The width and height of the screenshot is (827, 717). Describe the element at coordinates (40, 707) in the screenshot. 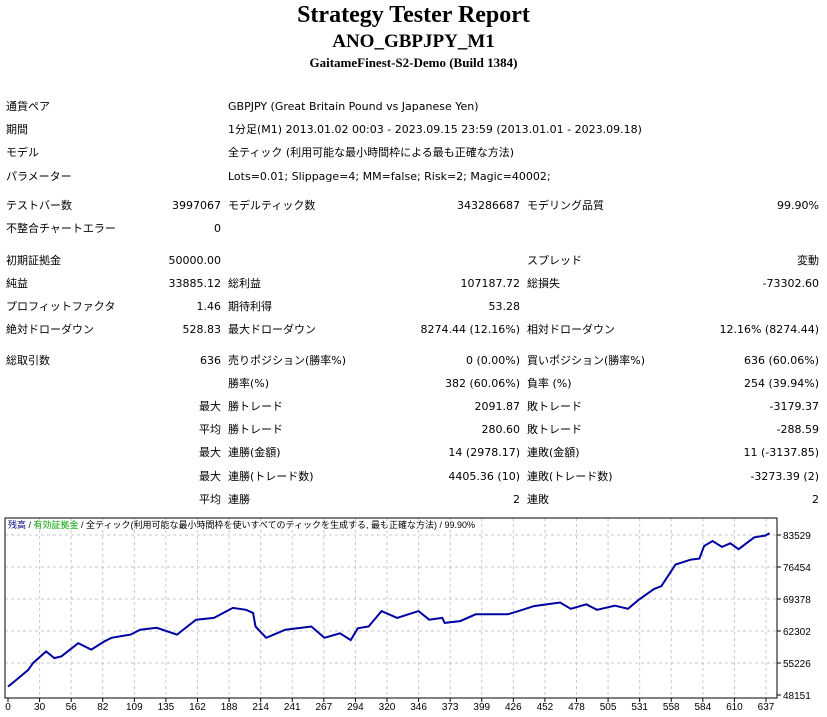

I see `x-tick-label: 30` at that location.